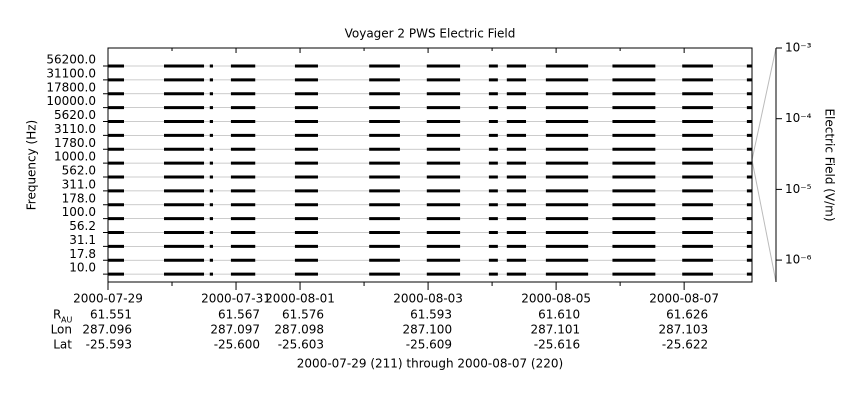  What do you see at coordinates (687, 315) in the screenshot?
I see `ephemeris-value: 61.626` at bounding box center [687, 315].